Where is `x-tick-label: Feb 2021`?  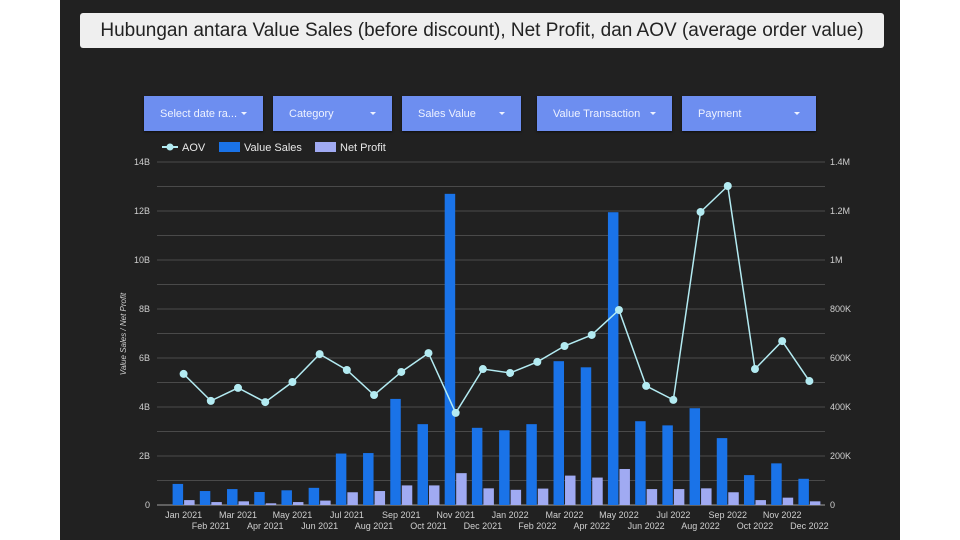 x-tick-label: Feb 2021 is located at coordinates (211, 526).